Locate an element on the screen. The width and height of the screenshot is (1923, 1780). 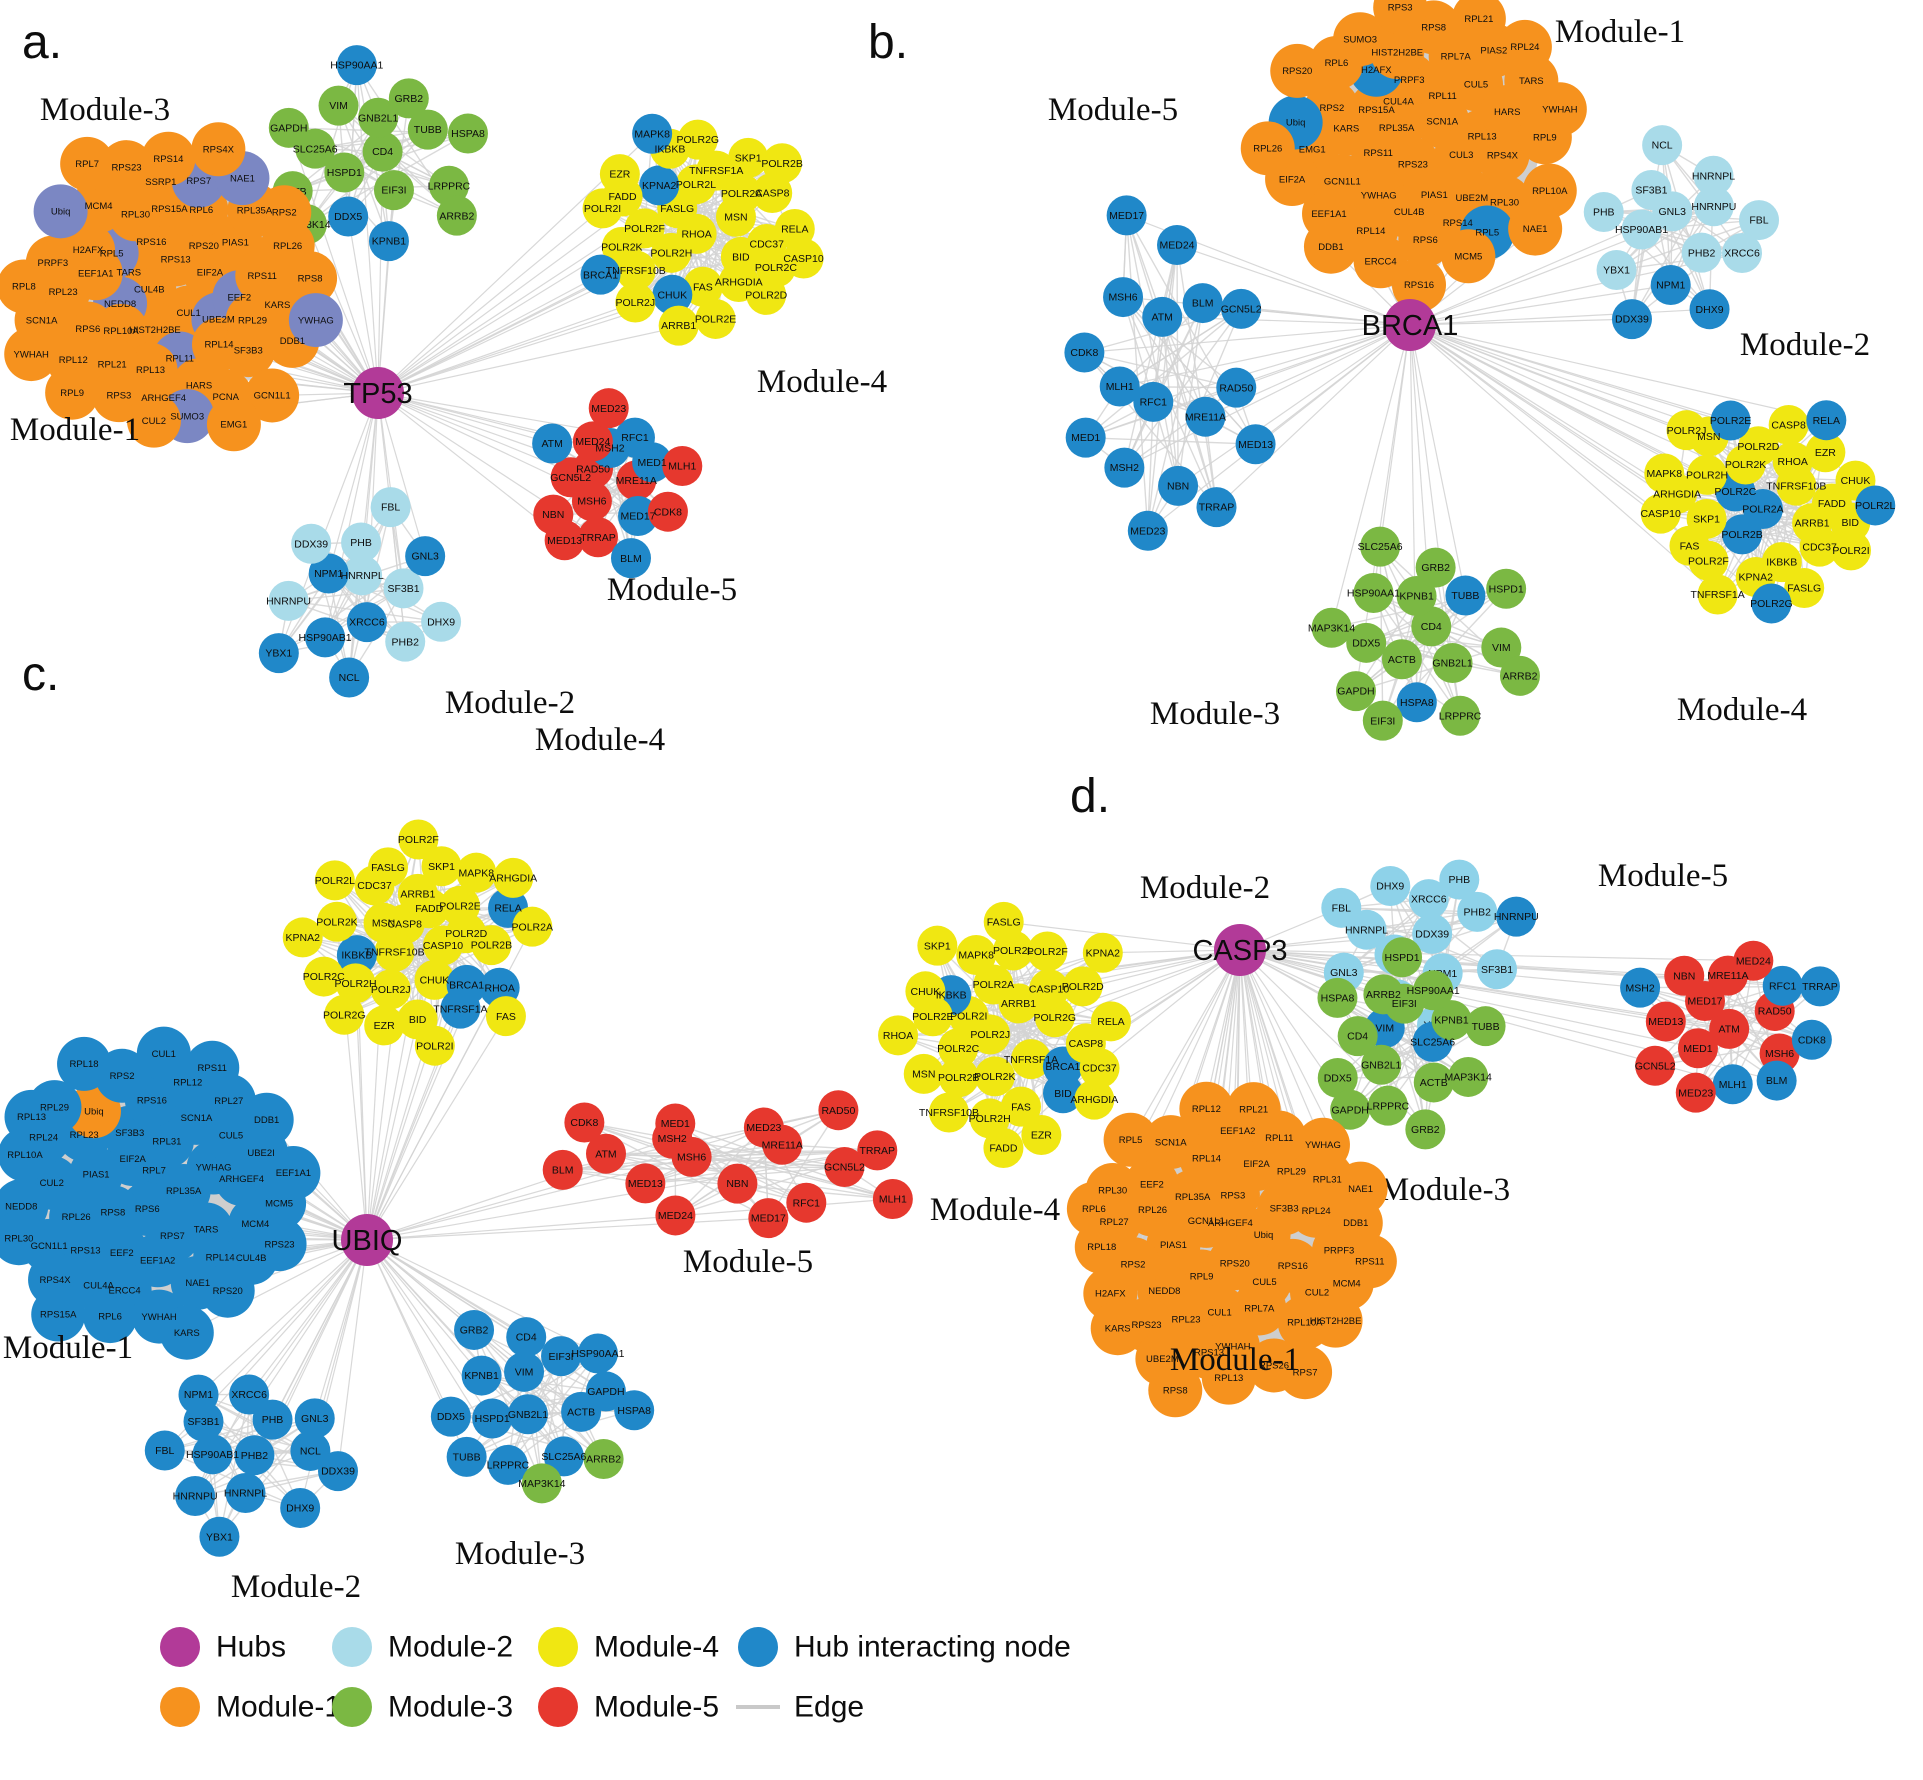
panel-letter: d. is located at coordinates (1090, 796).